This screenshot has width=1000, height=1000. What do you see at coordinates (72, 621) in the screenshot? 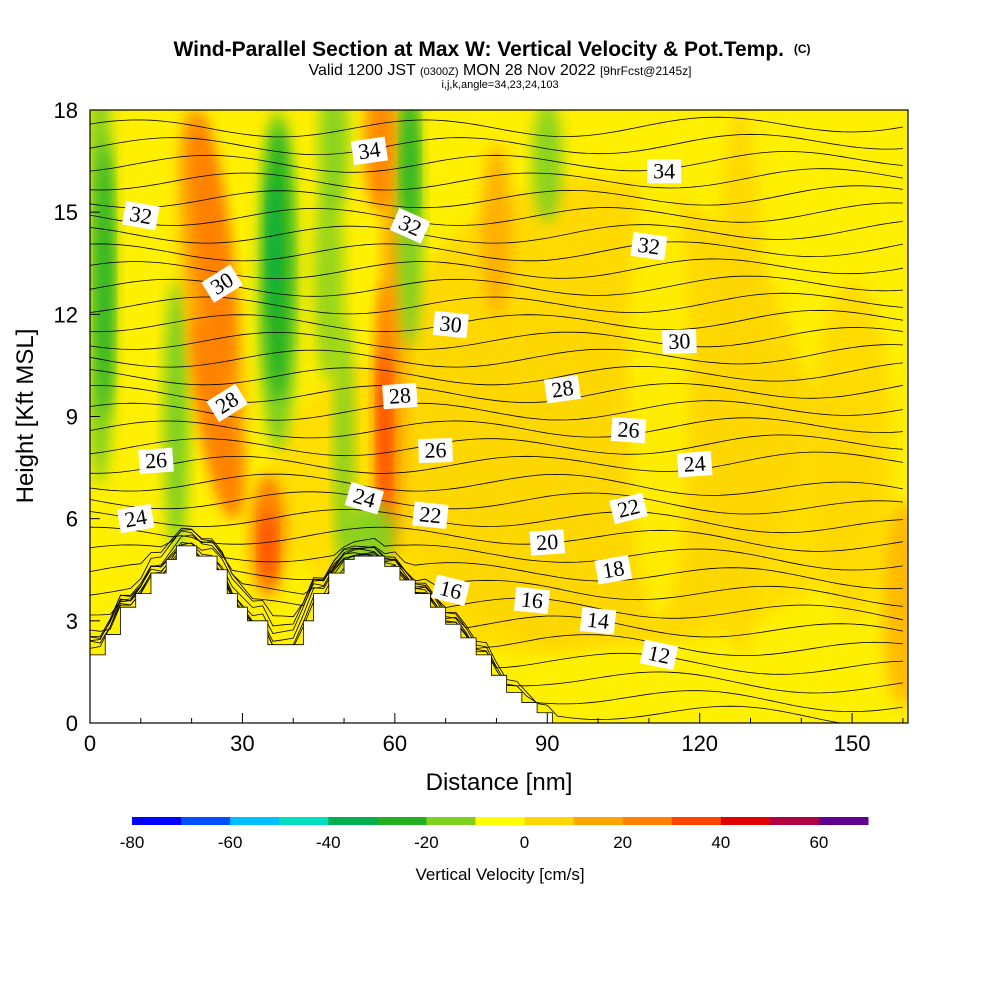
I see `y-tick-label: 3` at bounding box center [72, 621].